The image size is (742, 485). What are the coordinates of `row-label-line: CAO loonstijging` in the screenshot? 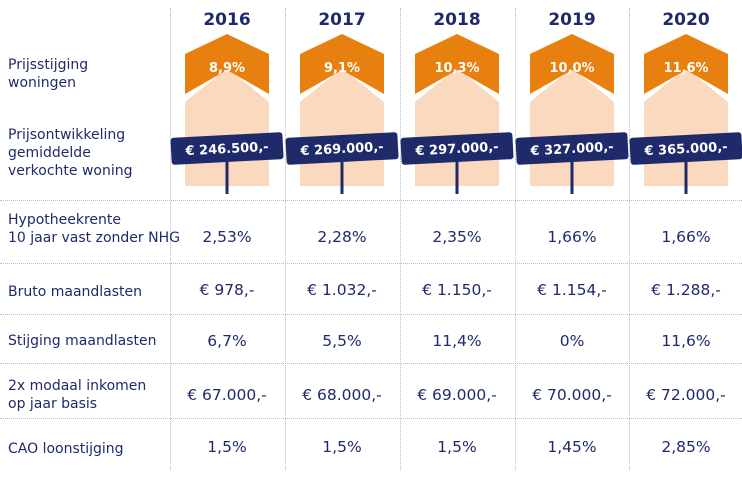 It's located at (66, 449).